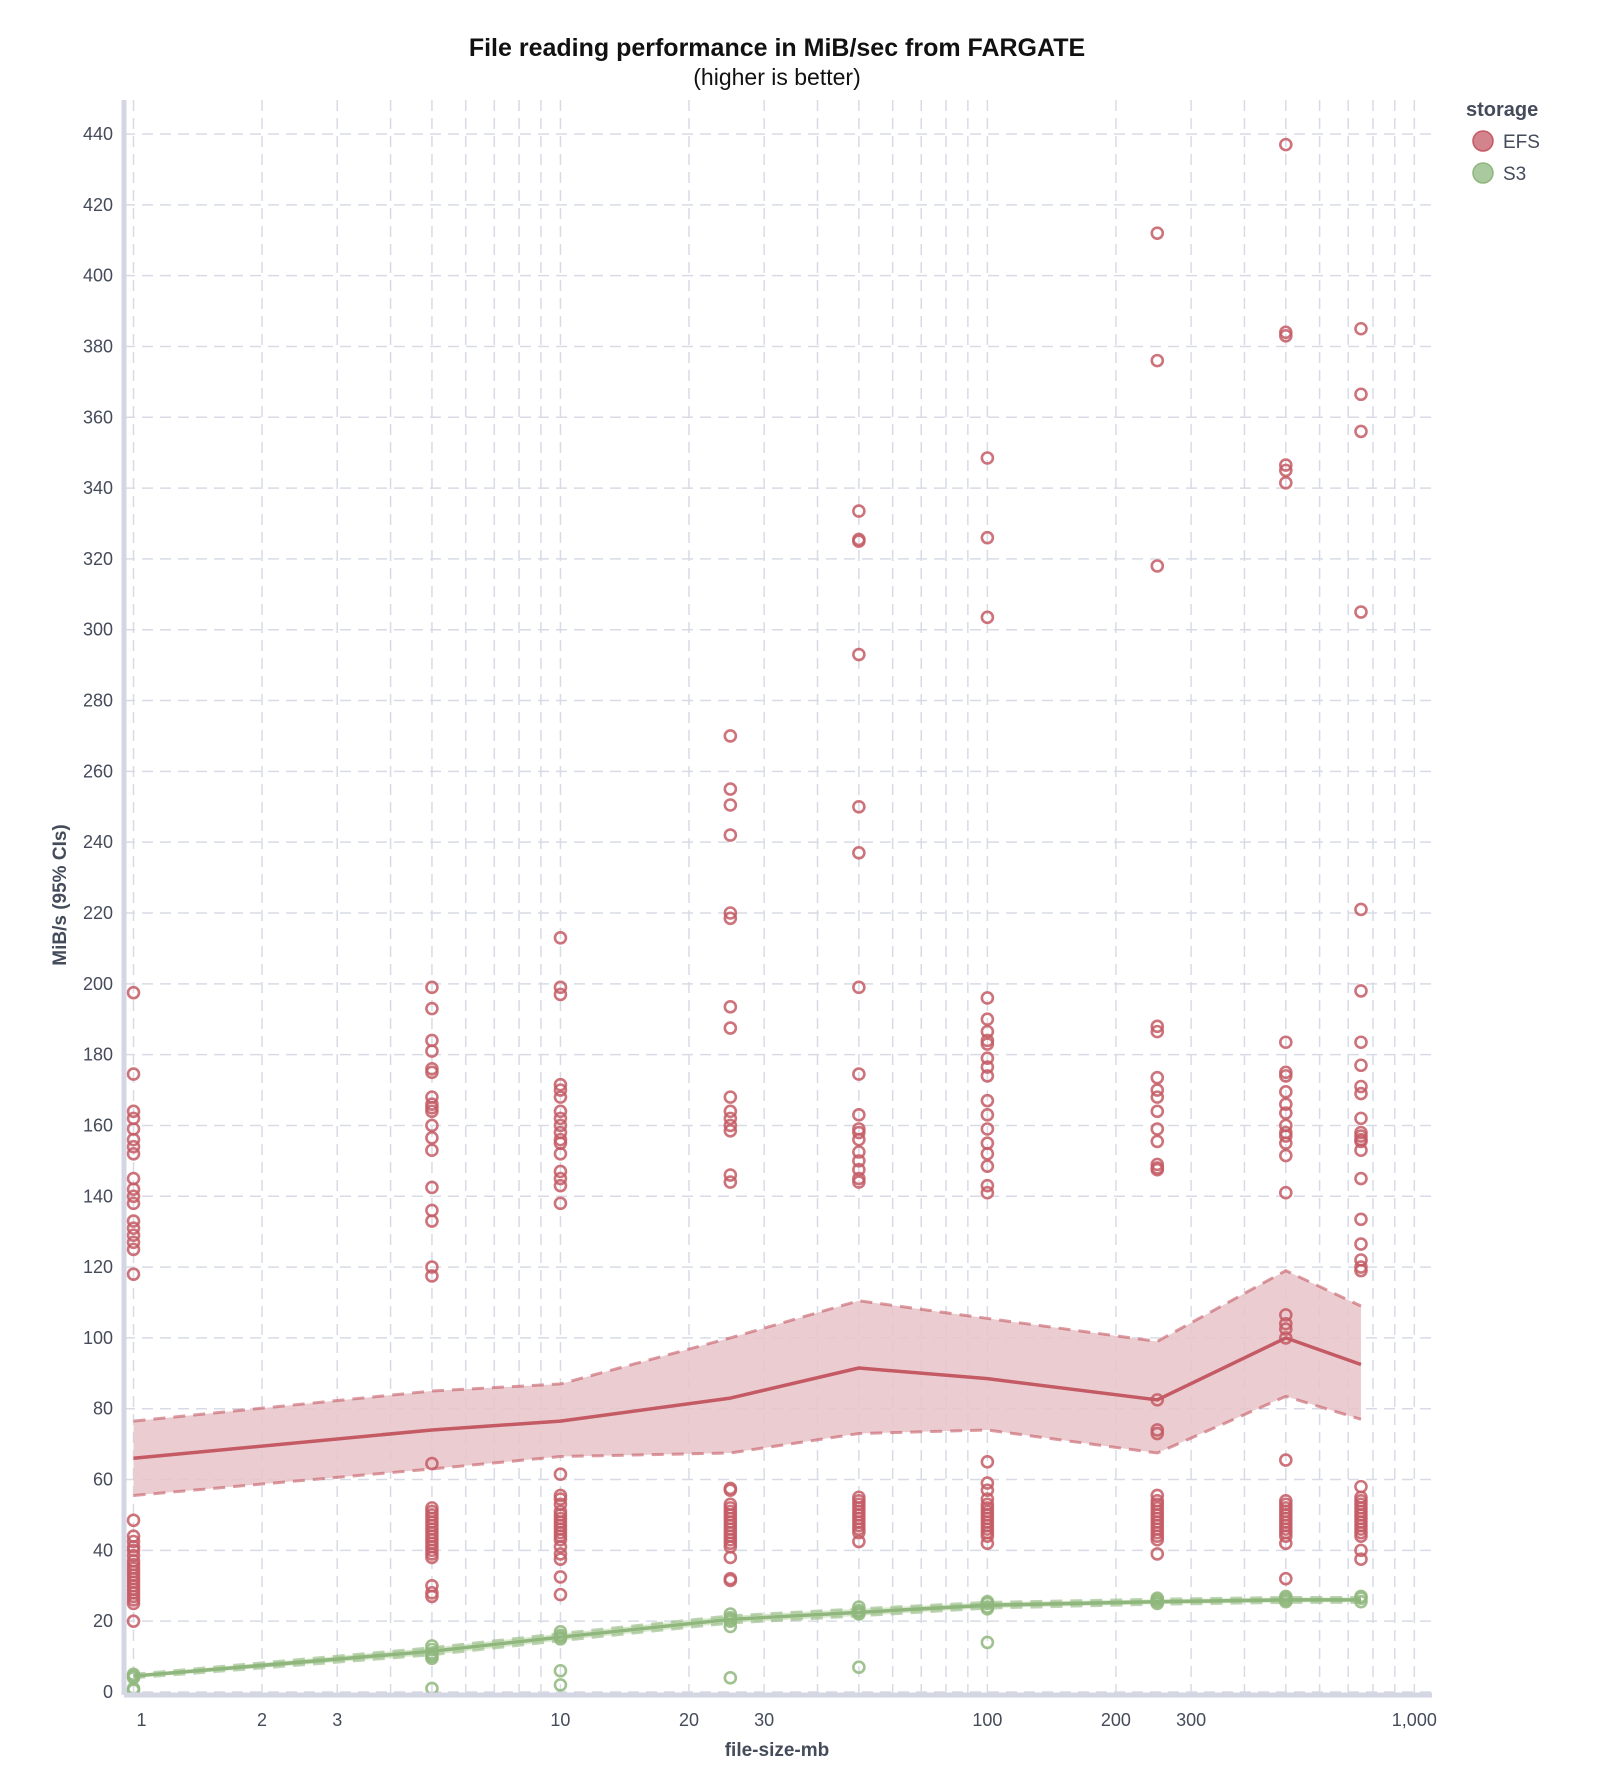 This screenshot has height=1774, width=1600. What do you see at coordinates (103, 1550) in the screenshot?
I see `y-tick-label: 40` at bounding box center [103, 1550].